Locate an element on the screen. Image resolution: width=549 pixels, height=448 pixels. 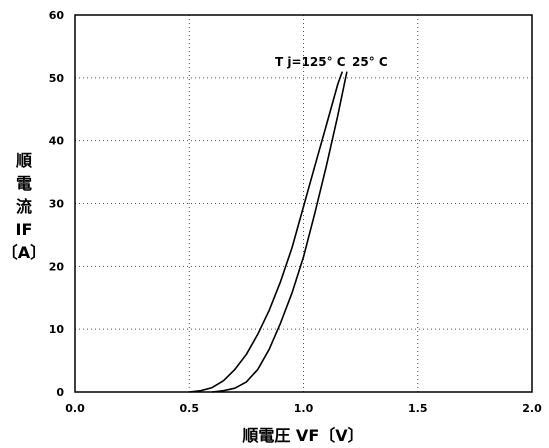
x-tick-label: 1.0 is located at coordinates (304, 408).